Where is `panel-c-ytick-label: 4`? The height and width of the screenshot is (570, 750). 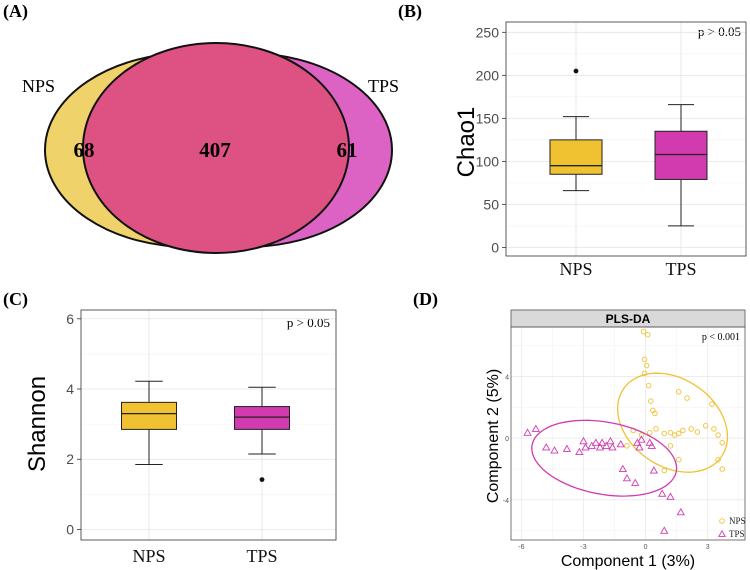 panel-c-ytick-label: 4 is located at coordinates (70, 389).